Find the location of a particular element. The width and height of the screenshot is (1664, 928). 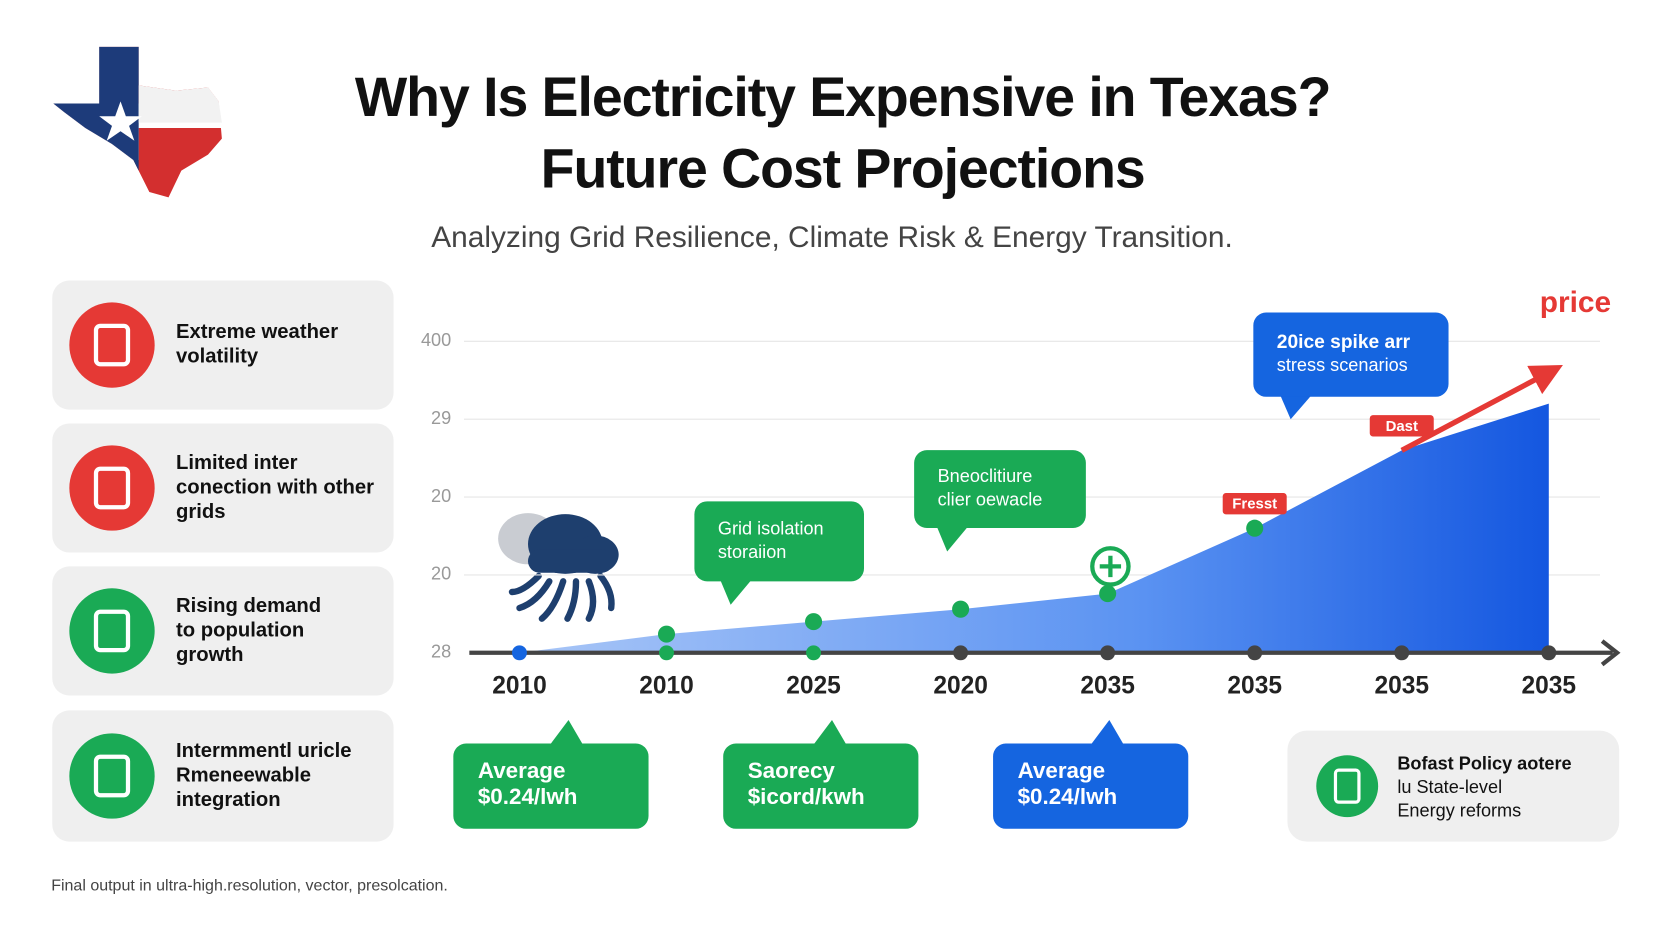

factor-text: Extreme weather is located at coordinates (257, 332).